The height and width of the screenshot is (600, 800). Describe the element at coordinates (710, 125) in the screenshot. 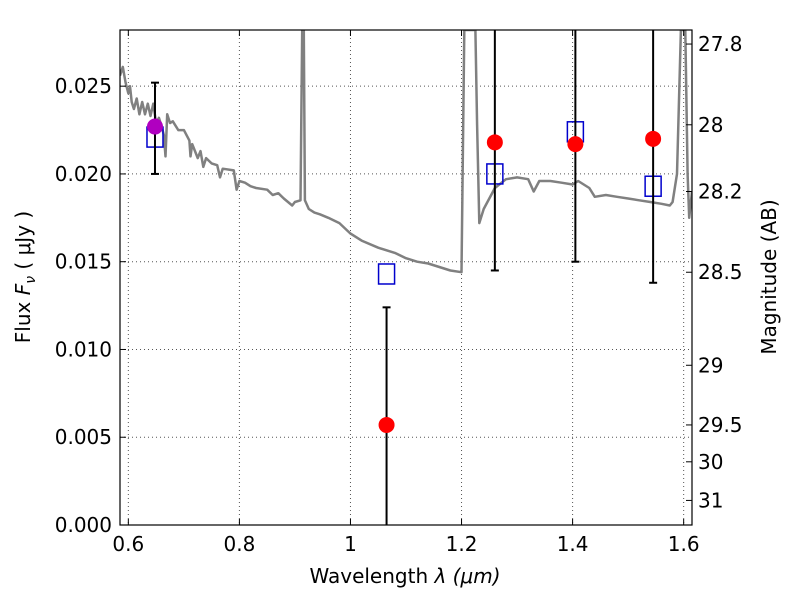

I see `y2-tick-label: 28` at that location.